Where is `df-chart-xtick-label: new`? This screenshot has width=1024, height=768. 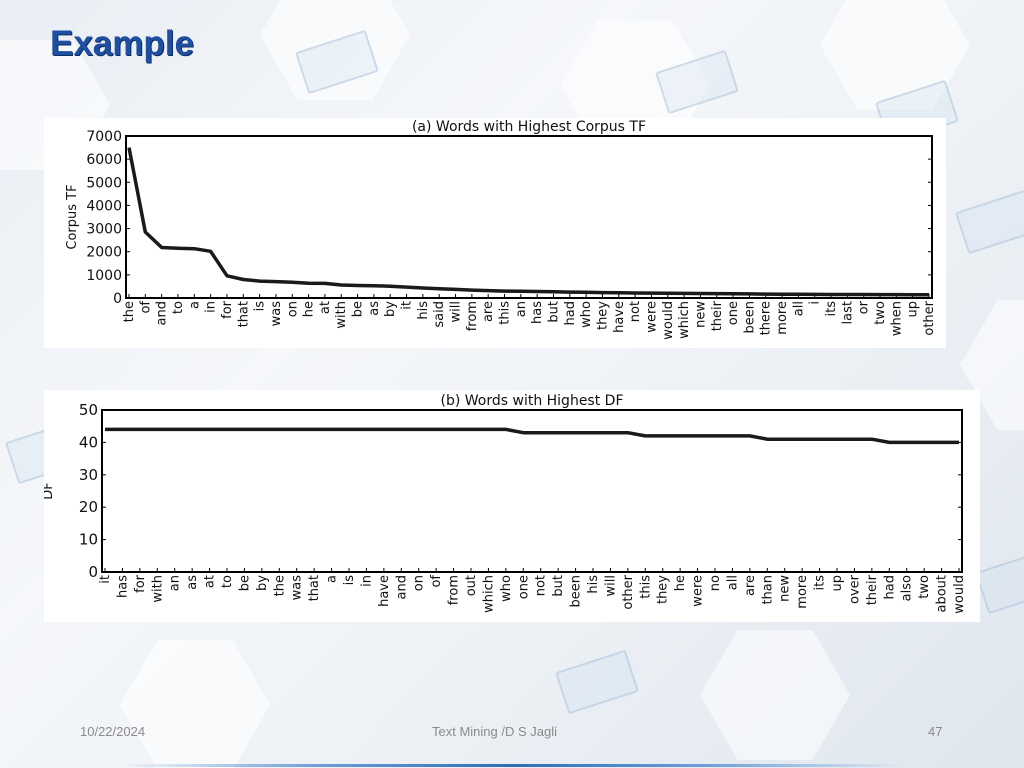
df-chart-xtick-label: new is located at coordinates (785, 588).